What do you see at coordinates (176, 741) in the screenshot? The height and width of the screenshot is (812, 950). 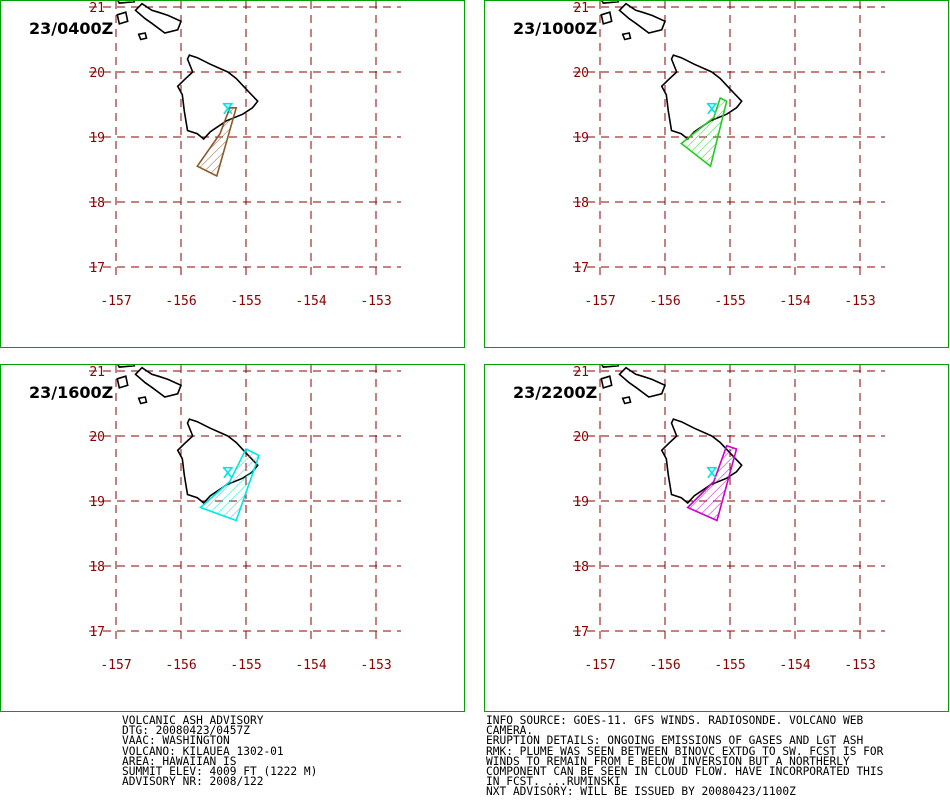 I see `bulletin-line: VAAC: WASHINGTON` at bounding box center [176, 741].